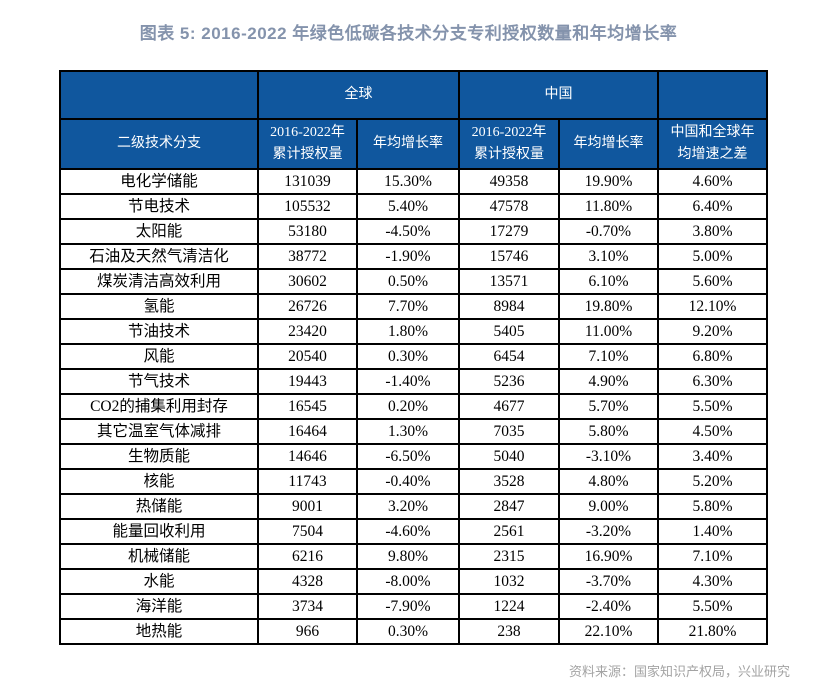  What do you see at coordinates (712, 356) in the screenshot?
I see `growth-diff-cell: 6.80%` at bounding box center [712, 356].